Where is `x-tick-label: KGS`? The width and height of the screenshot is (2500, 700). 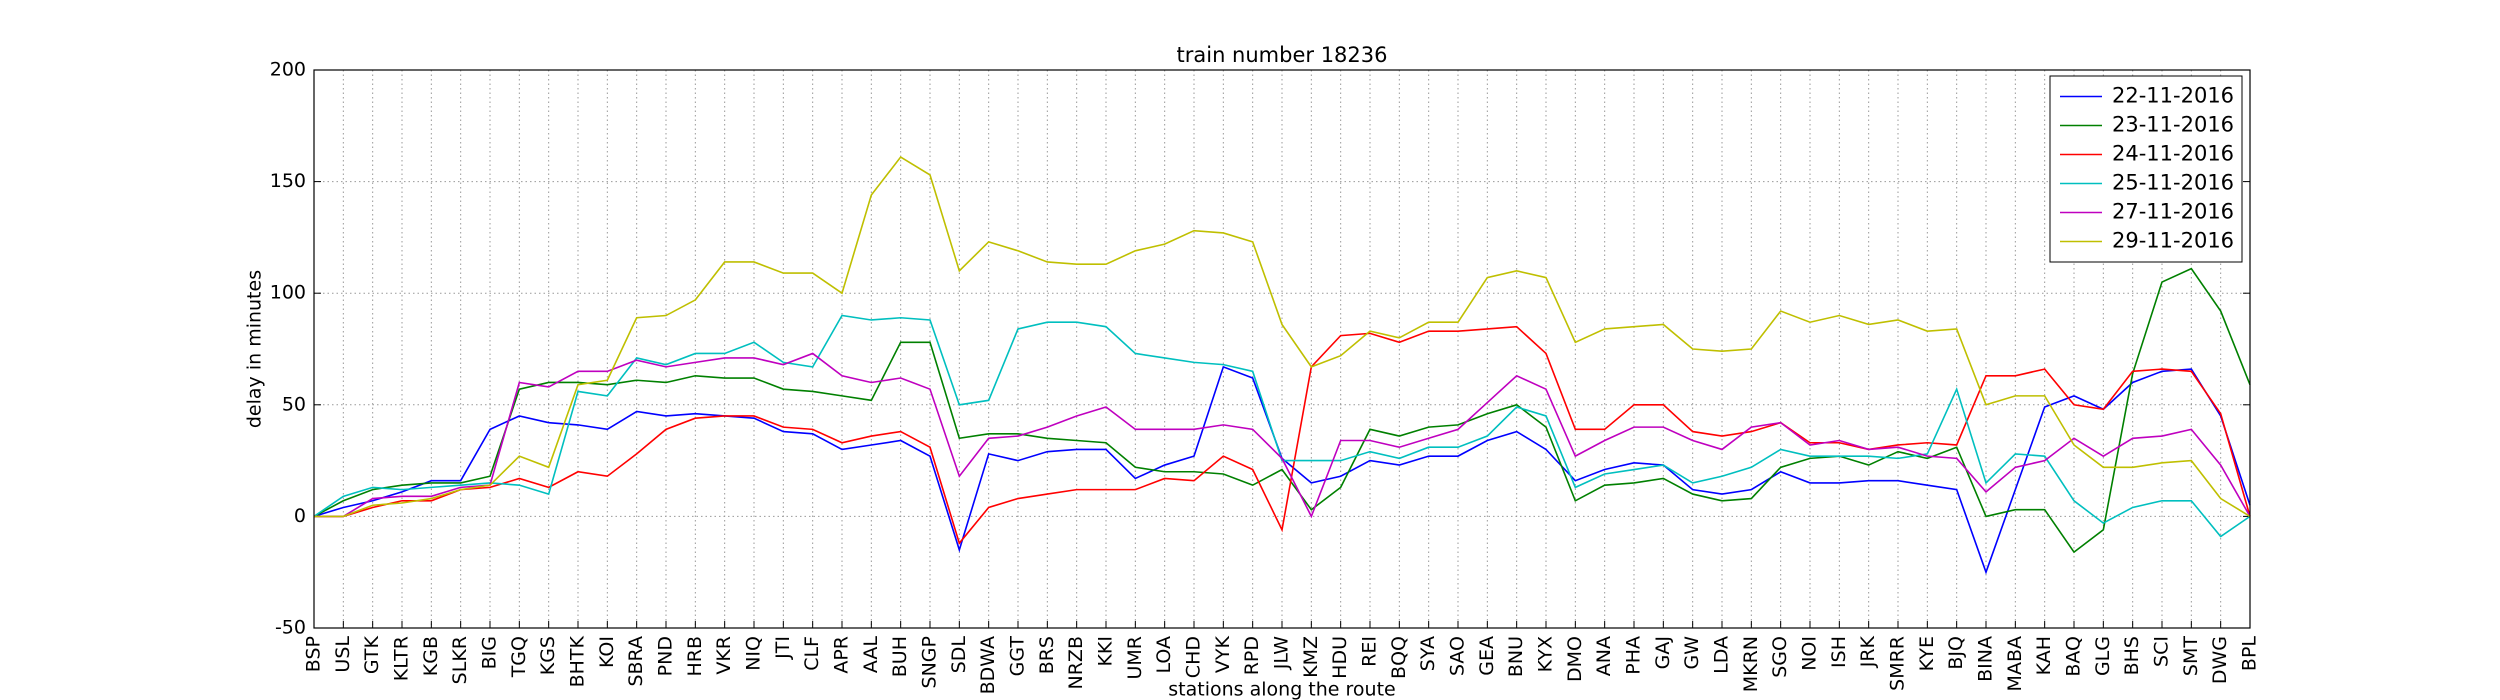 x-tick-label: KGS is located at coordinates (548, 655).